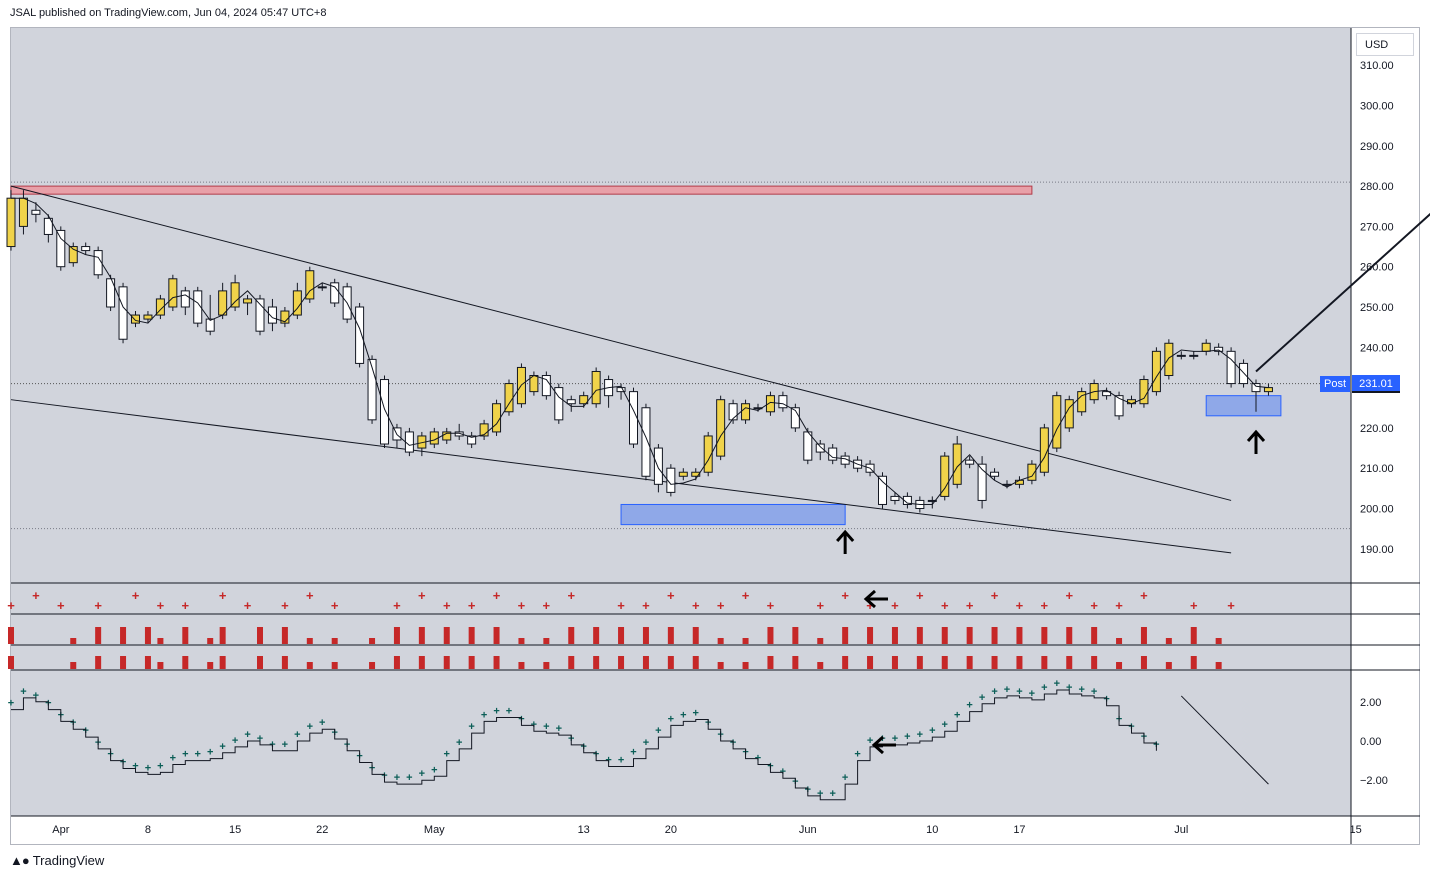  What do you see at coordinates (160, 641) in the screenshot?
I see `signal-bar-short` at bounding box center [160, 641].